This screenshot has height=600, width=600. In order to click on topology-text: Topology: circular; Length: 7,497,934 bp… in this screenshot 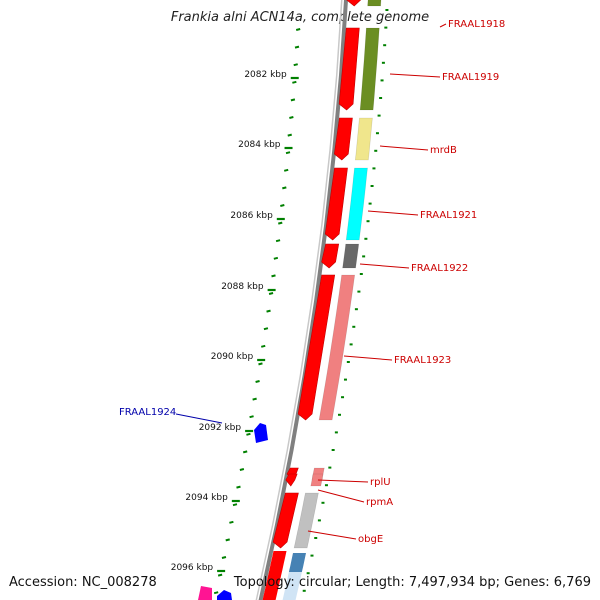, I will do `click(412, 582)`.